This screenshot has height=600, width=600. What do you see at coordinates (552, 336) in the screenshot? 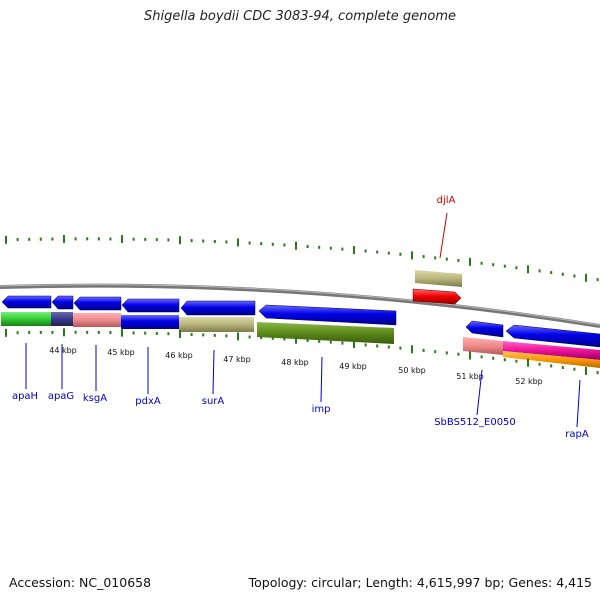
I see `gene-feature-rapA` at bounding box center [552, 336].